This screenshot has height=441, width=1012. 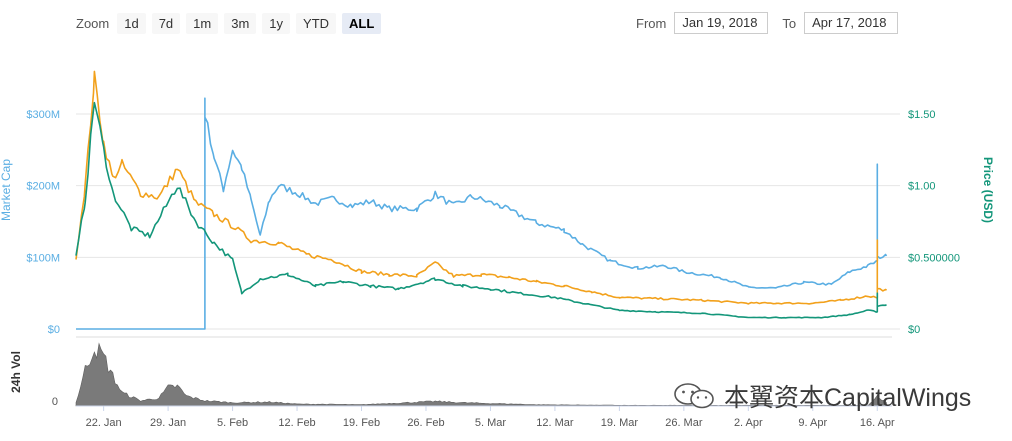 I want to click on to-date-input: Apr 17, 2018, so click(x=851, y=23).